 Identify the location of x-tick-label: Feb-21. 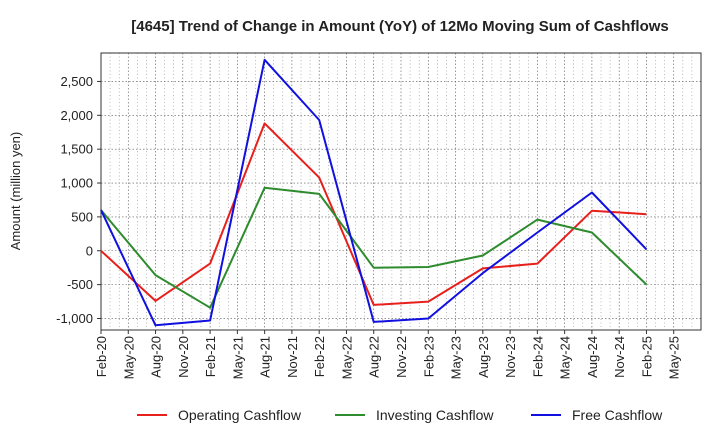
(210, 356).